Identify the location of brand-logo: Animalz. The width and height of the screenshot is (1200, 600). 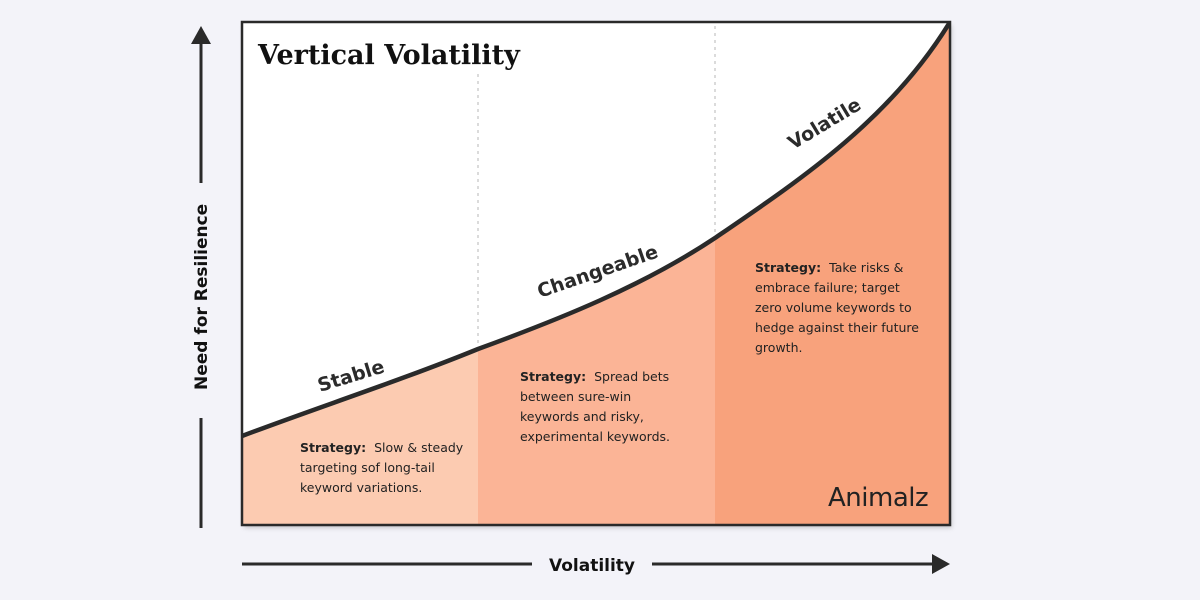
(878, 498).